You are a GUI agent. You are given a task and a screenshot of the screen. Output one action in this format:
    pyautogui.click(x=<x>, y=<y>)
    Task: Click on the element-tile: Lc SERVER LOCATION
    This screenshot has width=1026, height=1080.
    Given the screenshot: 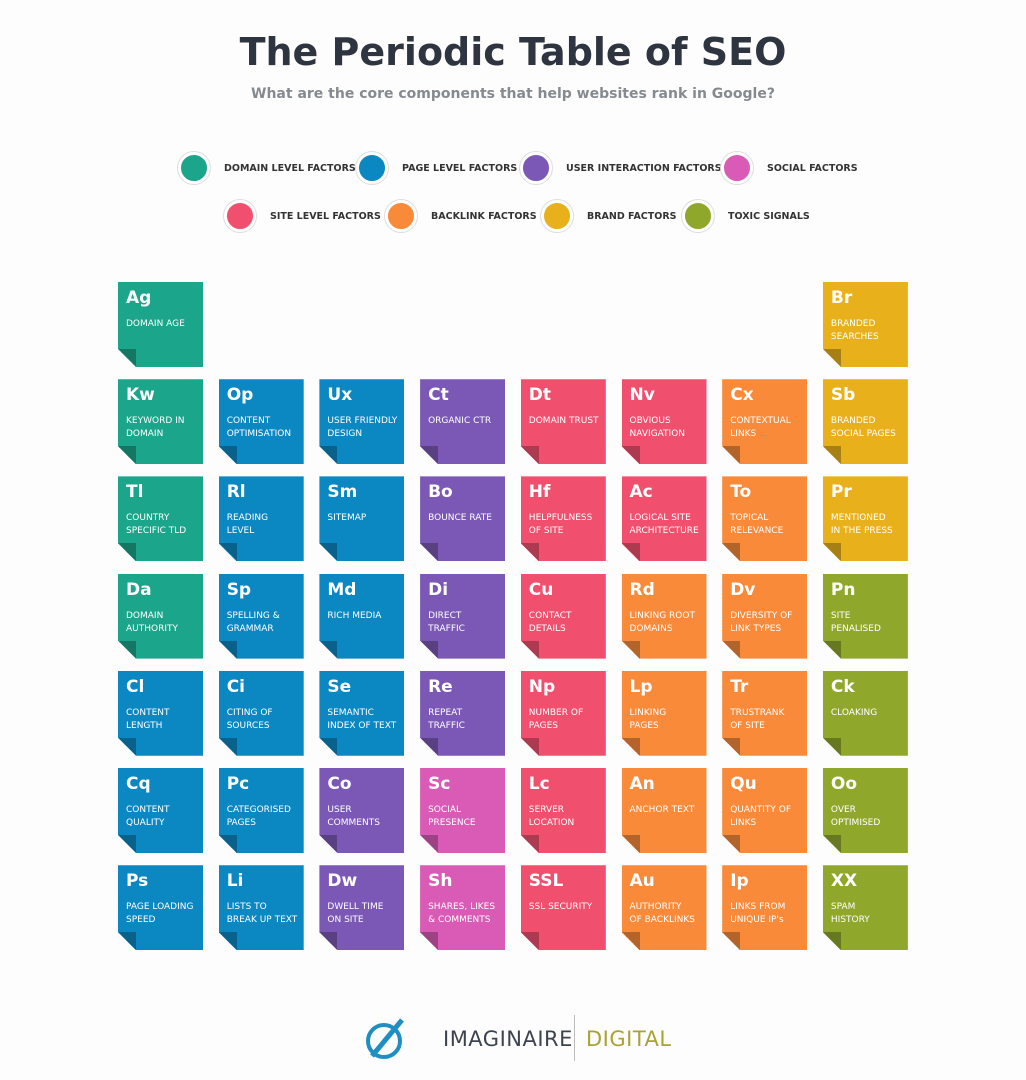 What is the action you would take?
    pyautogui.click(x=563, y=810)
    